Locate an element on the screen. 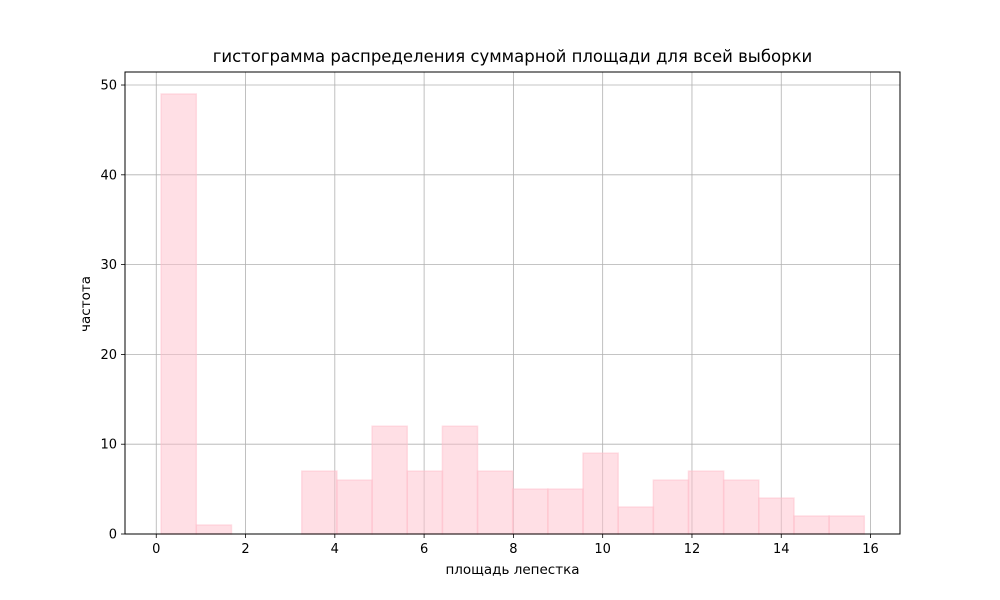  y-axis-label: частота is located at coordinates (86, 304).